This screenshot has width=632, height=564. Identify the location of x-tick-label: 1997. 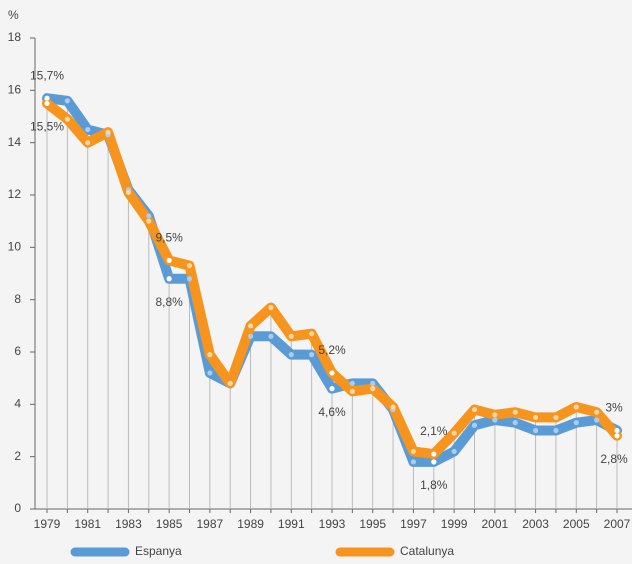
(413, 524).